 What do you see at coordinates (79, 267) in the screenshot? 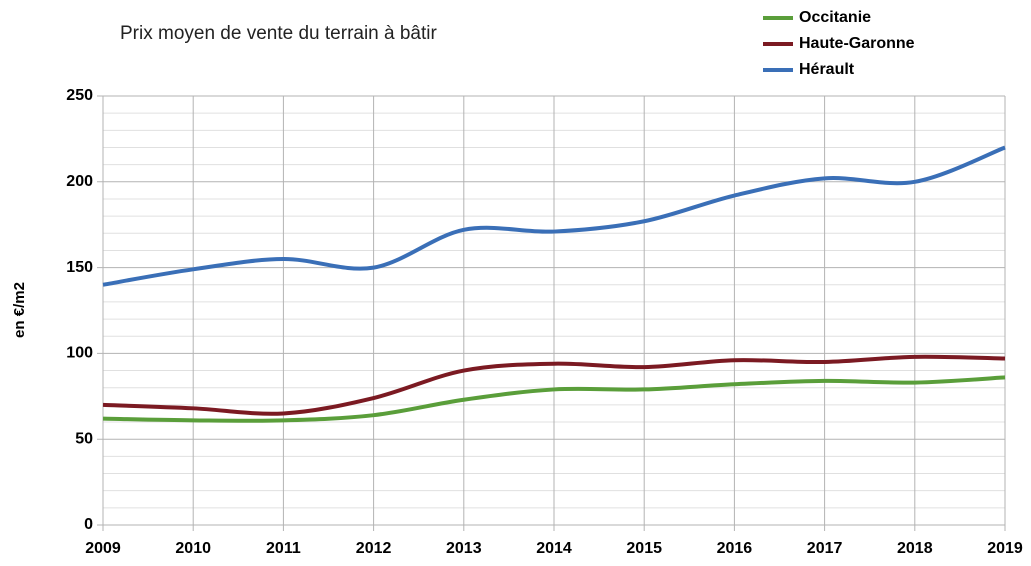
I see `y-tick-label: 150` at bounding box center [79, 267].